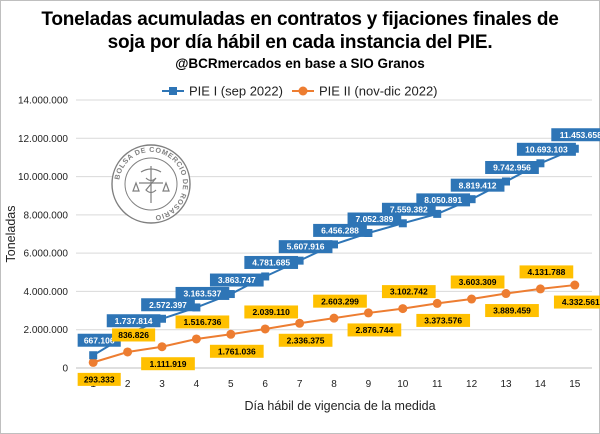  What do you see at coordinates (581, 302) in the screenshot?
I see `data-label: 4.332.561` at bounding box center [581, 302].